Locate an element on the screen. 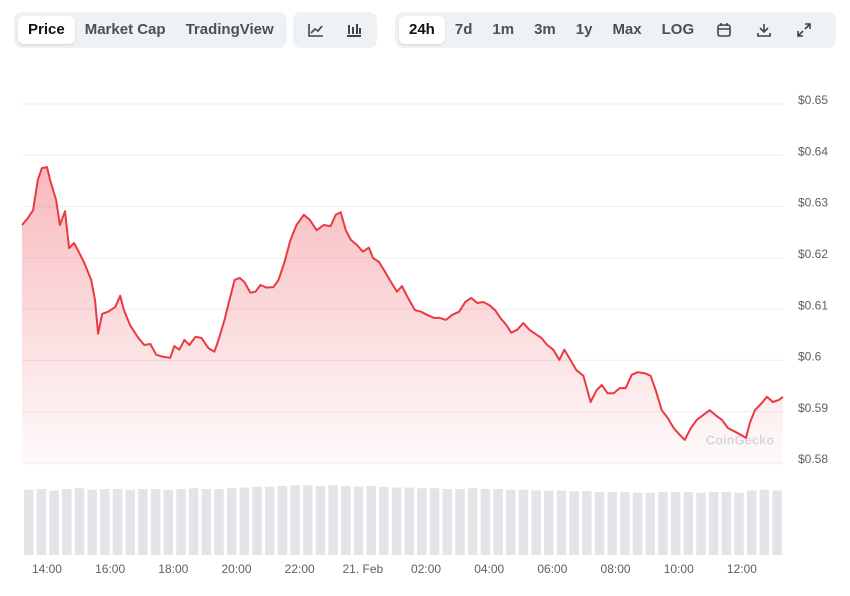 The width and height of the screenshot is (850, 596). range-tabs: 24h 7d 1m 3m 1y Max LOG is located at coordinates (615, 30).